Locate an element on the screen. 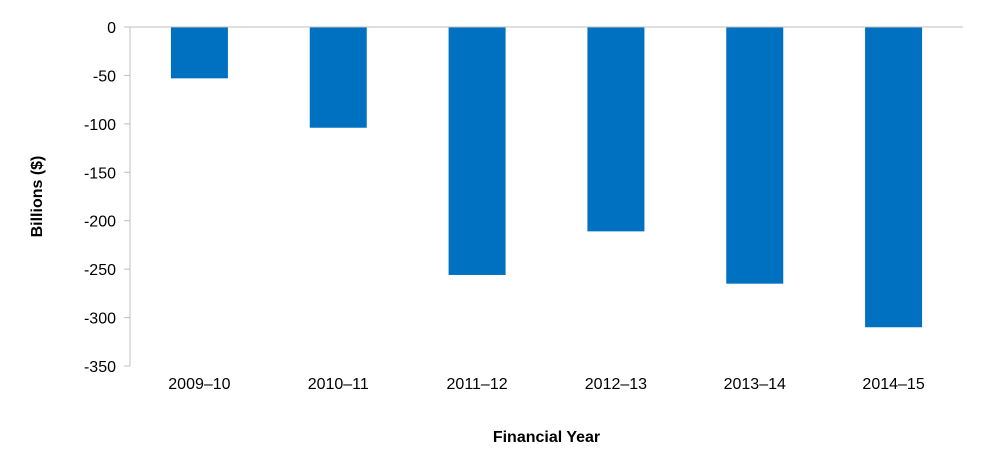 The image size is (990, 461). x-tick-label: 2012–13 is located at coordinates (616, 384).